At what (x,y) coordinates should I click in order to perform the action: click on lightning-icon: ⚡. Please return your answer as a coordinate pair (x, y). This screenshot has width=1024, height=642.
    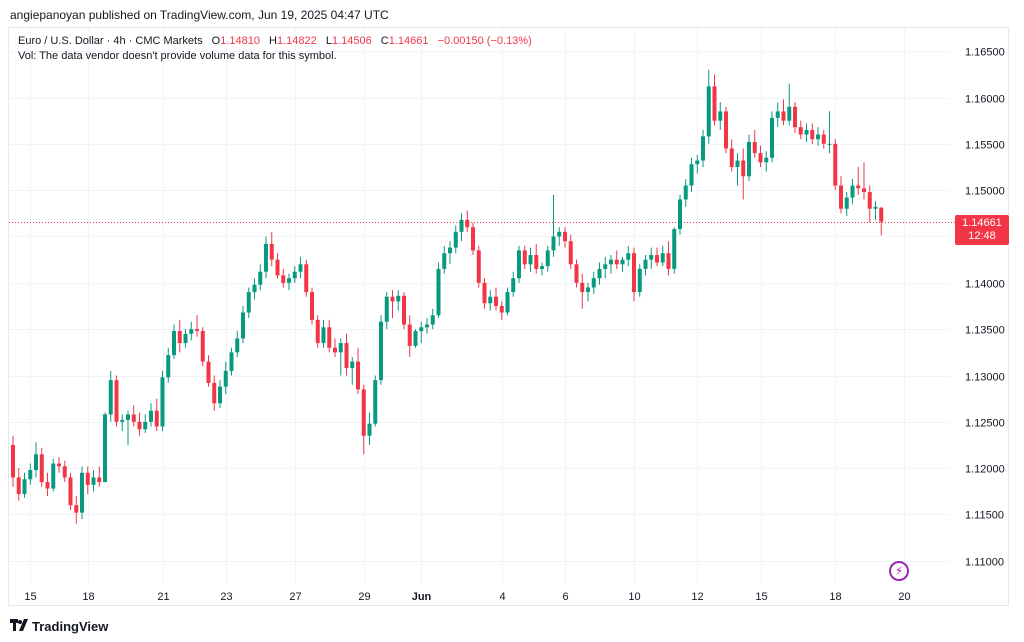
    Looking at the image, I should click on (899, 571).